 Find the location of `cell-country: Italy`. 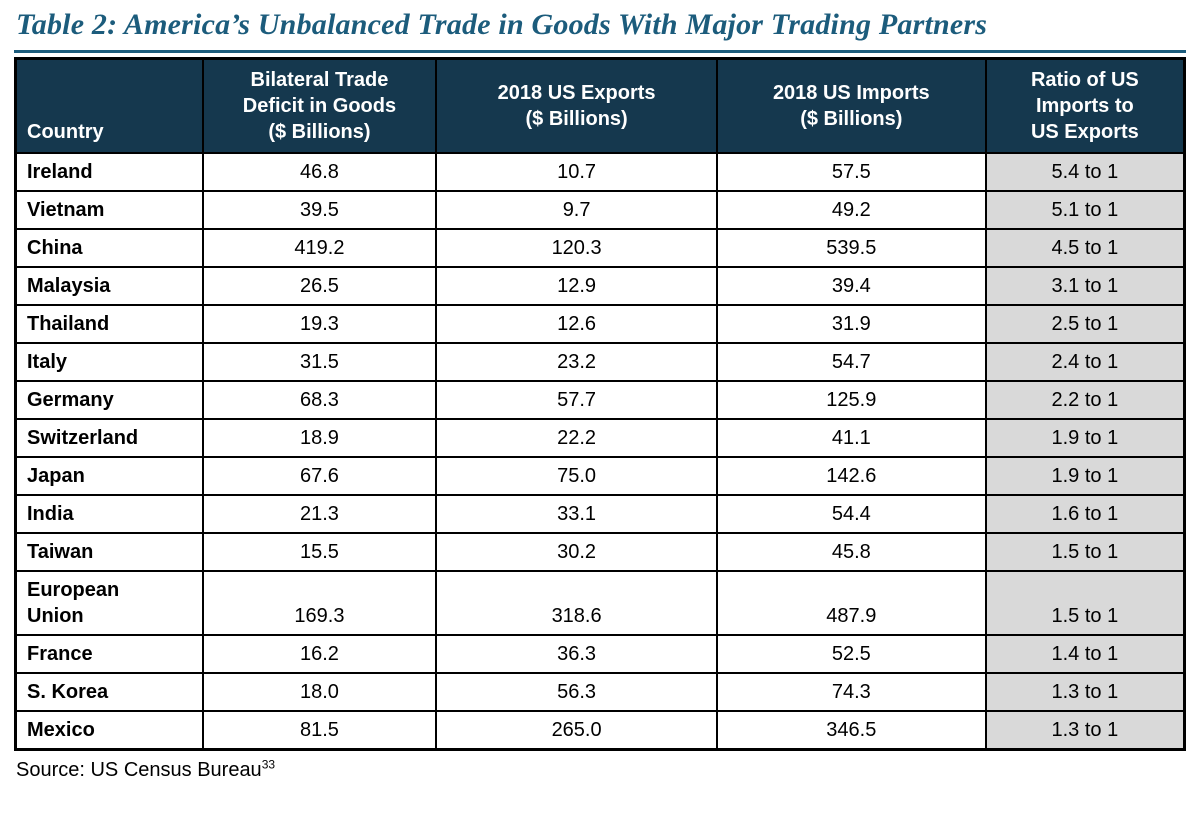

cell-country: Italy is located at coordinates (109, 362).